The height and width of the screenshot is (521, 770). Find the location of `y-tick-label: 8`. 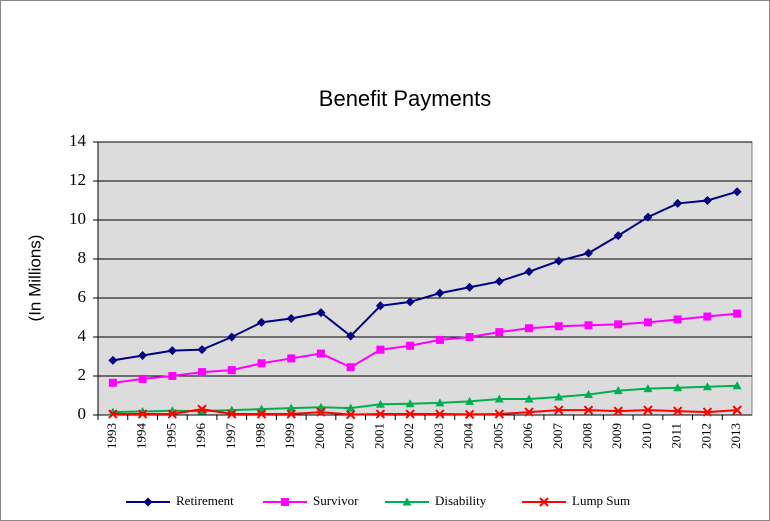

y-tick-label: 8 is located at coordinates (82, 257).